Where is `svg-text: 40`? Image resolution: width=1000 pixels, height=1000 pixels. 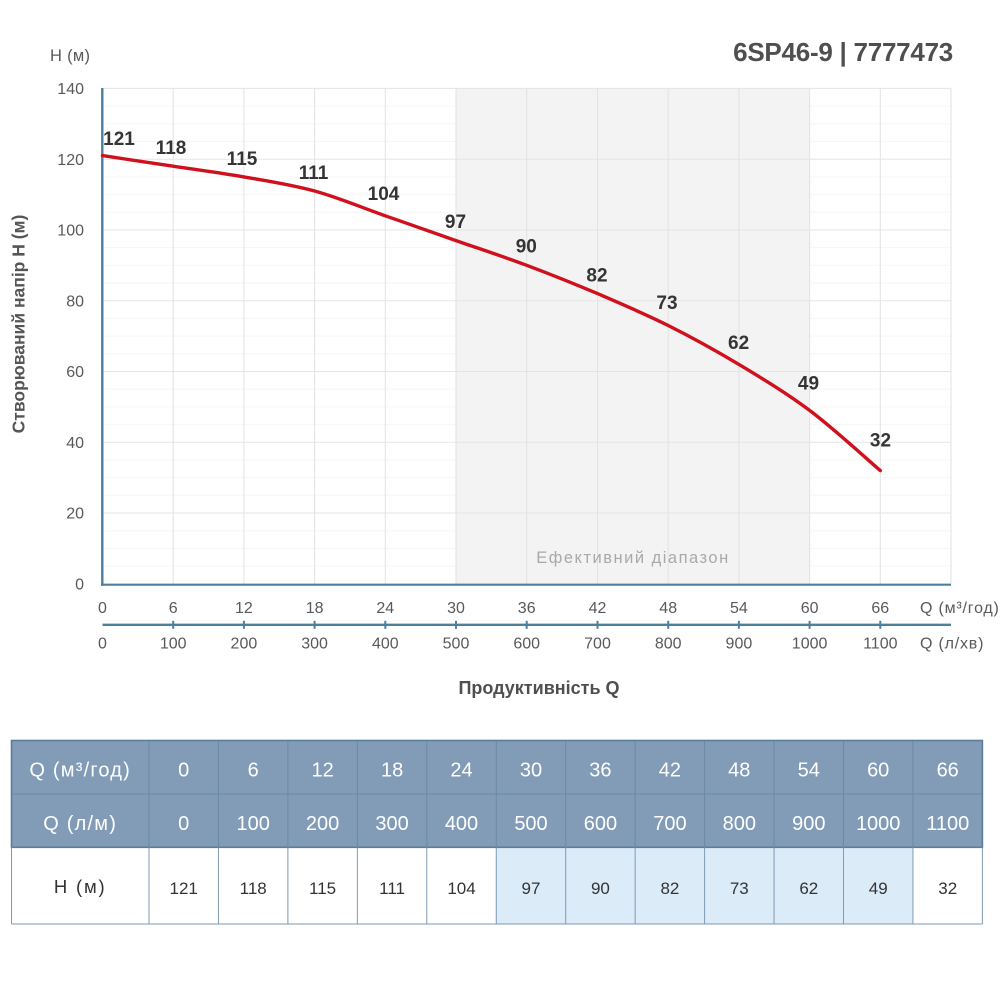
svg-text: 40 is located at coordinates (75, 443).